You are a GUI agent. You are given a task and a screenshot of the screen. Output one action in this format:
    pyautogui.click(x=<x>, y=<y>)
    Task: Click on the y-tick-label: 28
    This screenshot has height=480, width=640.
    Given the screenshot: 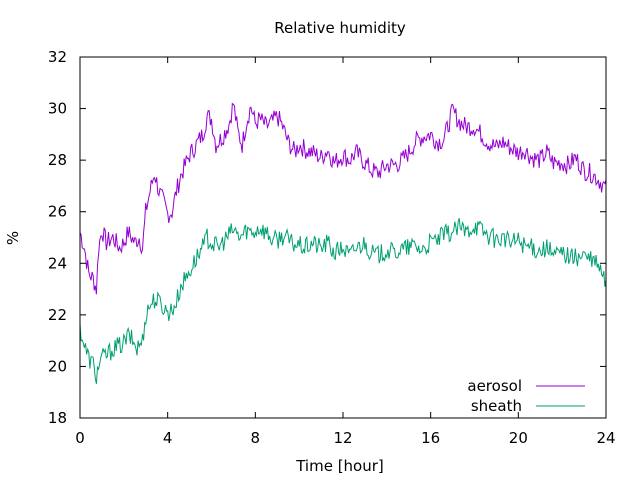 What is the action you would take?
    pyautogui.click(x=57, y=160)
    